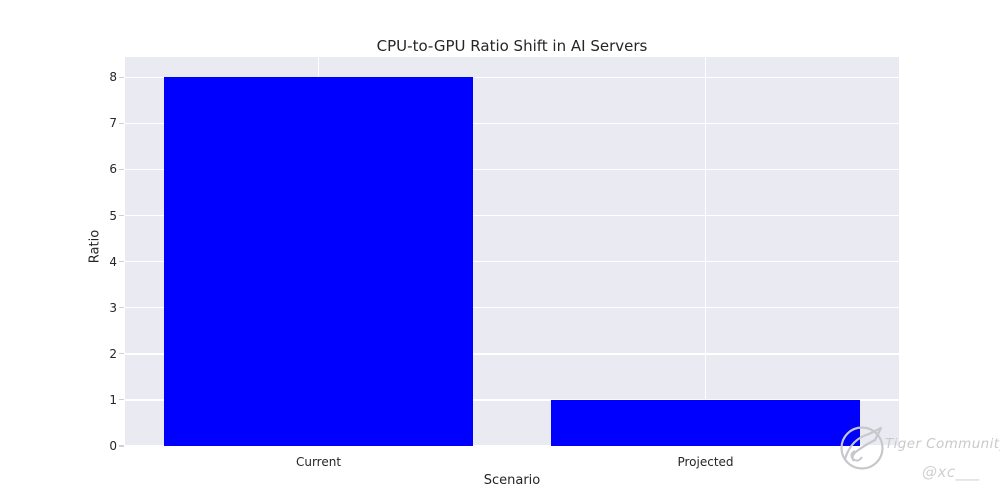 The width and height of the screenshot is (1000, 500). What do you see at coordinates (318, 462) in the screenshot?
I see `x-tick-label-current: Current` at bounding box center [318, 462].